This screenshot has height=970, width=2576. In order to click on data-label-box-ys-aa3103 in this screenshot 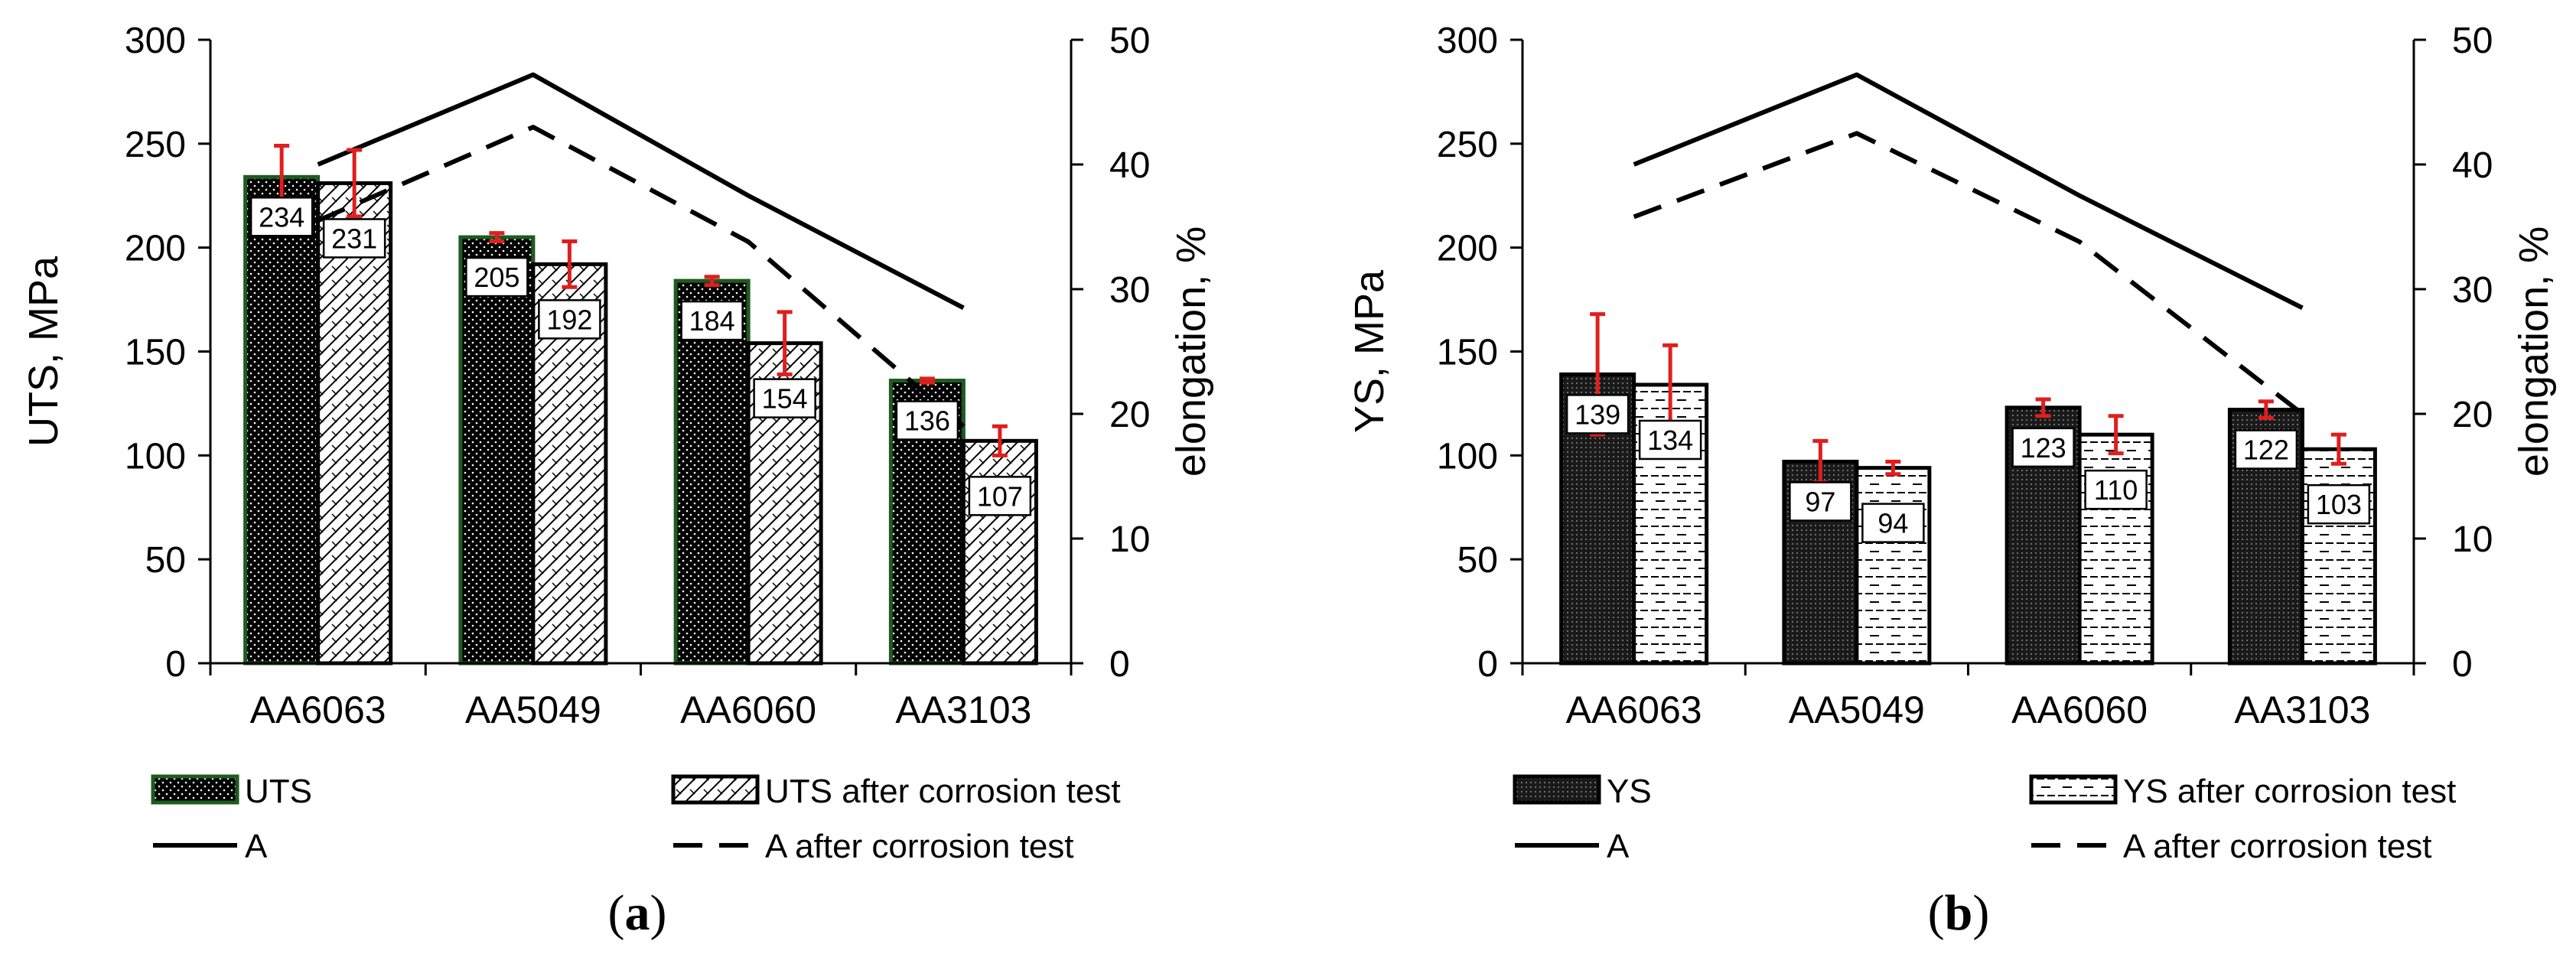, I will do `click(2266, 449)`.